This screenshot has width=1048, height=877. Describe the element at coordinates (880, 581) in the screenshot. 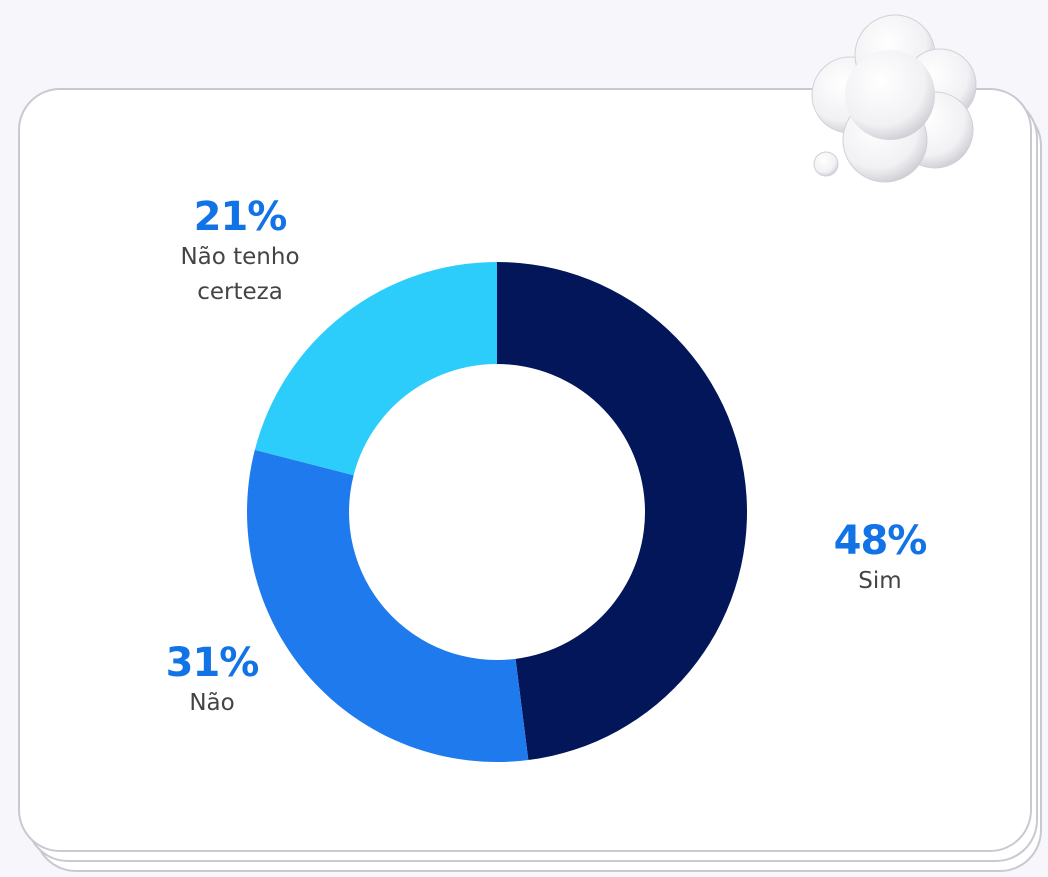

I see `category-label: Sim` at that location.